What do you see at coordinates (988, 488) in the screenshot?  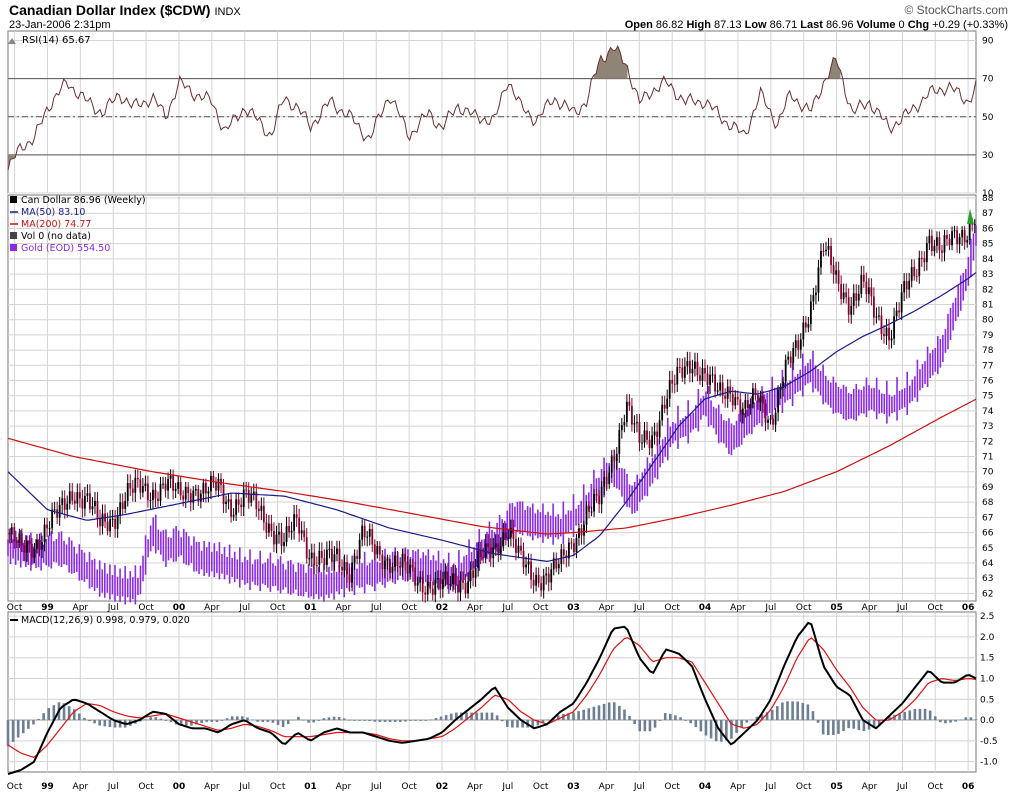 I see `price-ytick-label: 69` at bounding box center [988, 488].